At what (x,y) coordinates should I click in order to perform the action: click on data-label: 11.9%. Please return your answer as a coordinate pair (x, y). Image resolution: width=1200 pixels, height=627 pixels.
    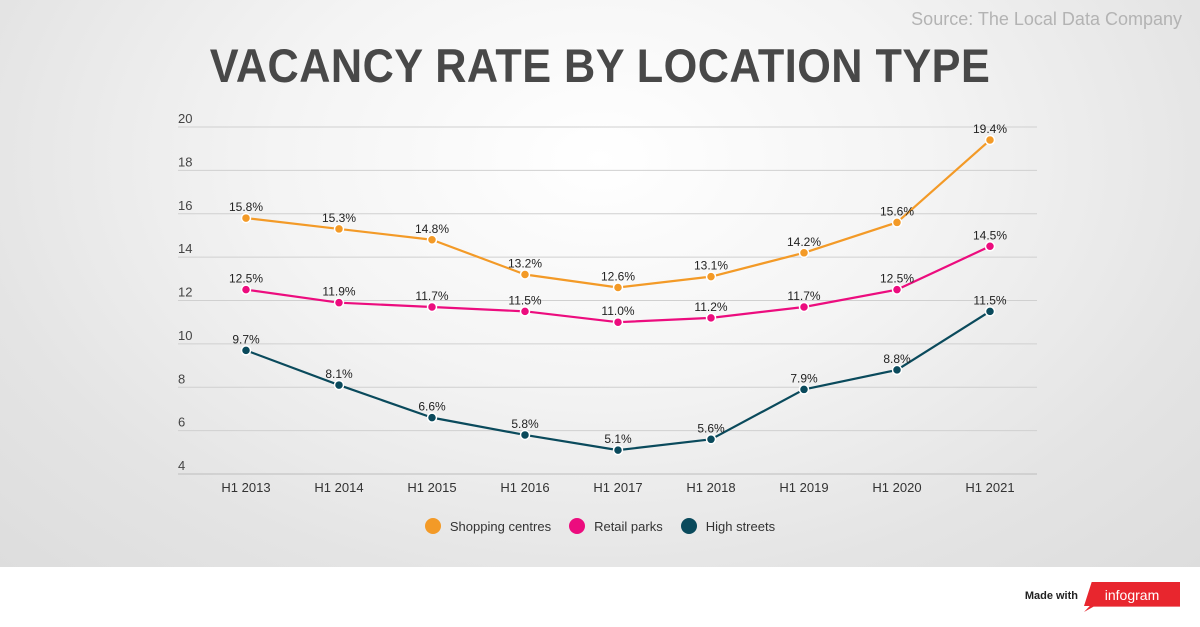
    Looking at the image, I should click on (338, 292).